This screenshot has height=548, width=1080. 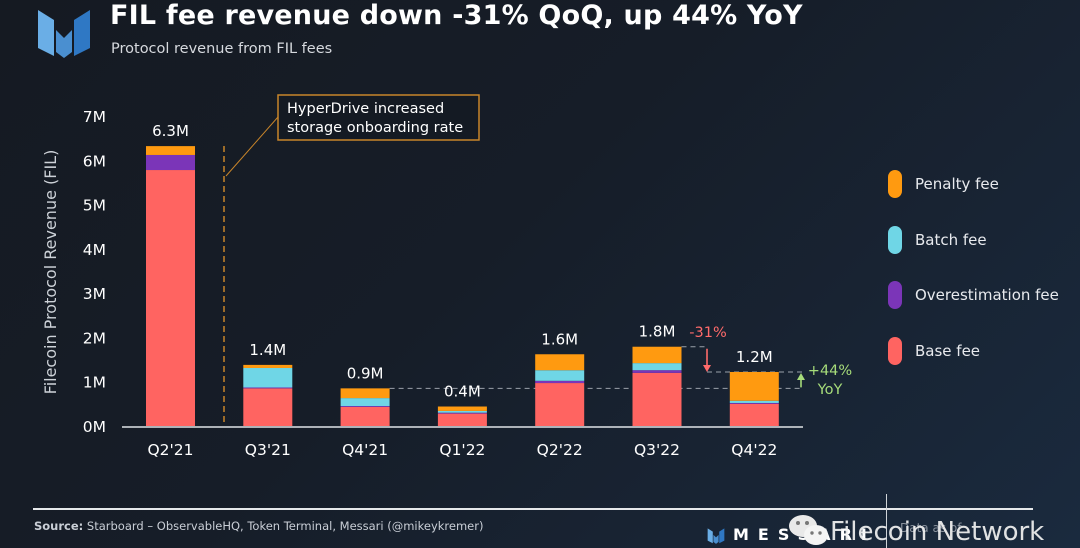 What do you see at coordinates (375, 128) in the screenshot?
I see `annotation-text-line-2: storage onboarding rate` at bounding box center [375, 128].